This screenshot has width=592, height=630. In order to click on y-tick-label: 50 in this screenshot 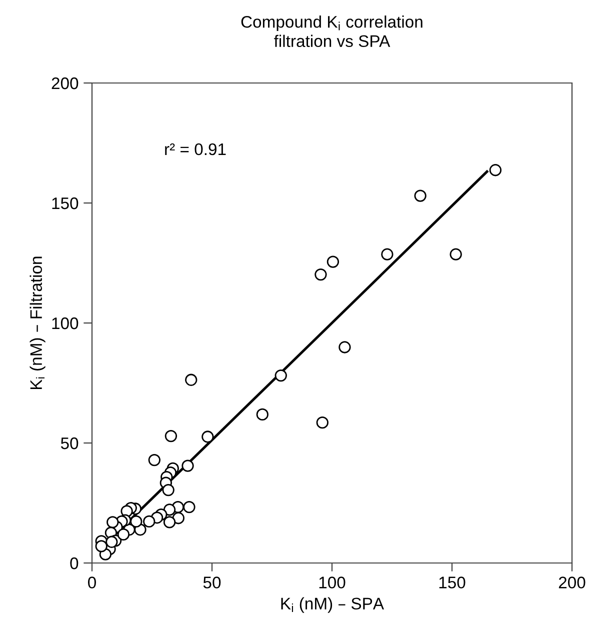, I will do `click(69, 443)`.